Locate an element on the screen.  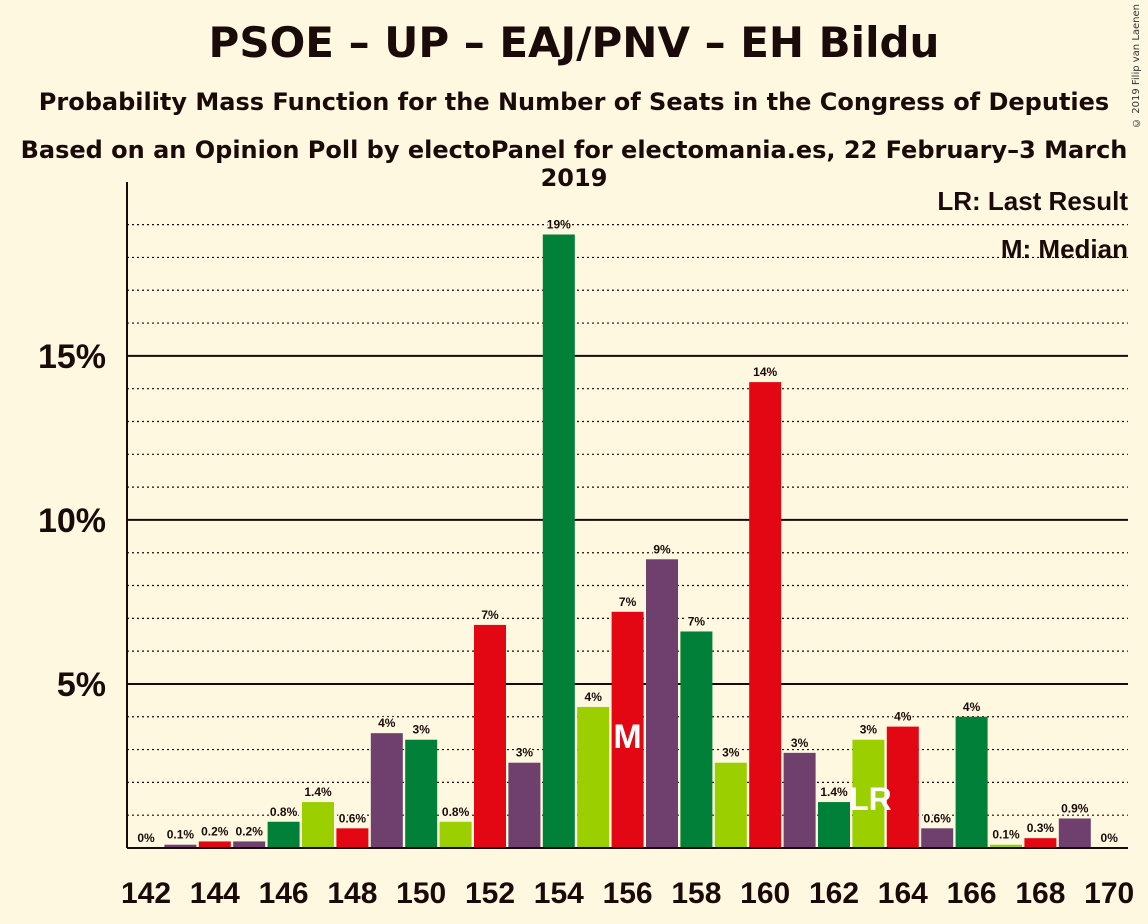
chart-title: PSOE – UP – EAJ/PNV – EH Bildu is located at coordinates (574, 42).